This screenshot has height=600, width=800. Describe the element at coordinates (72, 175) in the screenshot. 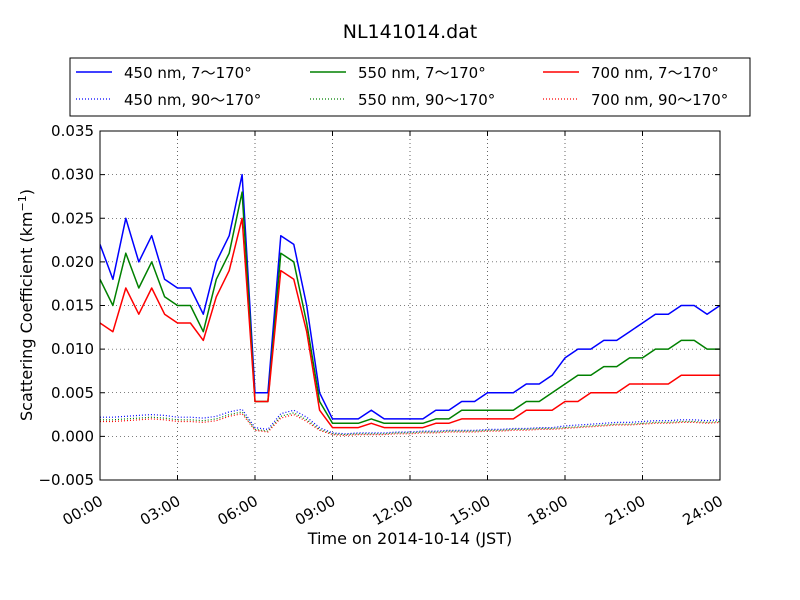

I see `y-tick-label: 0.030` at that location.